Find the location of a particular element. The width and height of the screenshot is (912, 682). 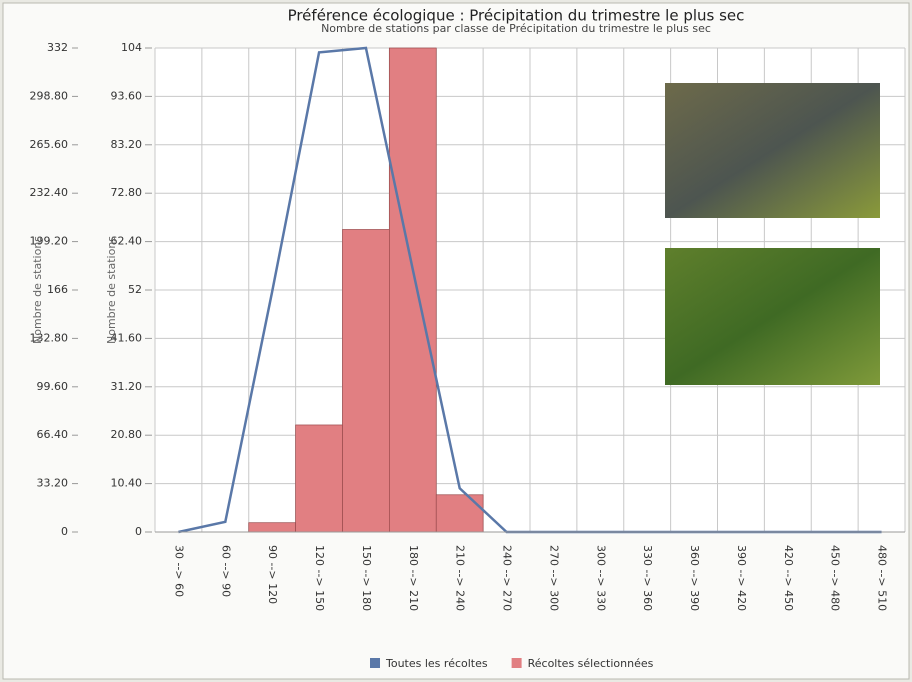

x-tick-label: 180 --> 210 is located at coordinates (413, 578).